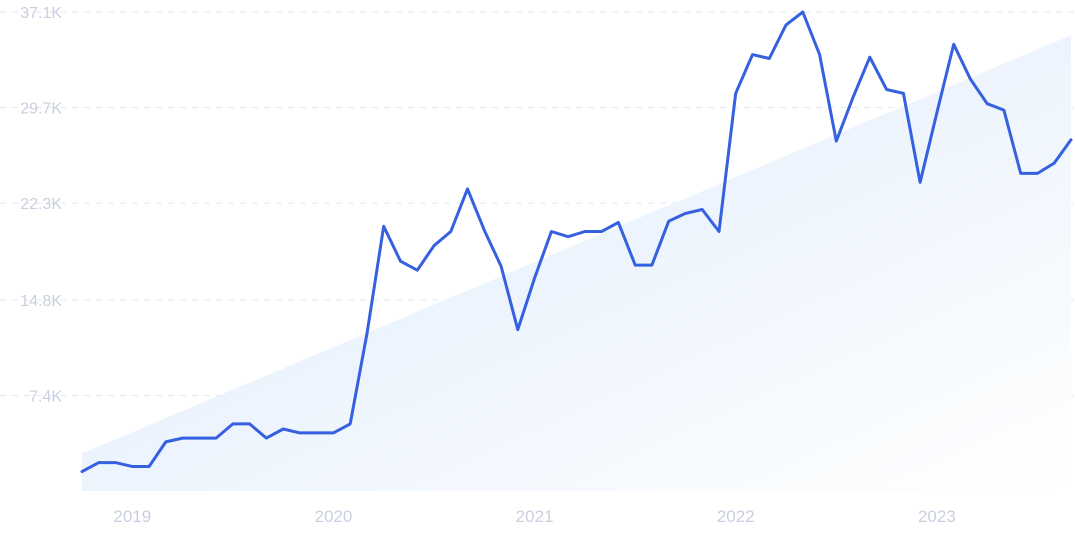 The width and height of the screenshot is (1075, 537). What do you see at coordinates (41, 13) in the screenshot?
I see `y-tick-label: 37.1K` at bounding box center [41, 13].